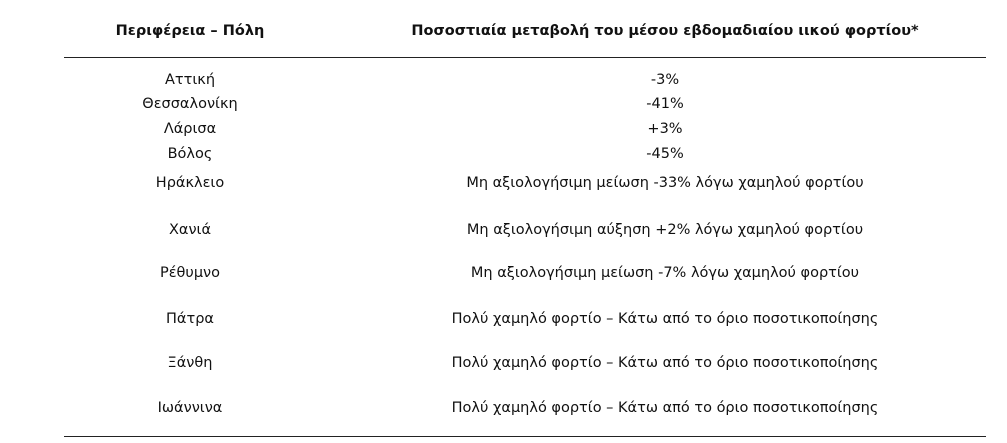  What do you see at coordinates (190, 273) in the screenshot?
I see `city-cell: Ρέθυμνο` at bounding box center [190, 273].